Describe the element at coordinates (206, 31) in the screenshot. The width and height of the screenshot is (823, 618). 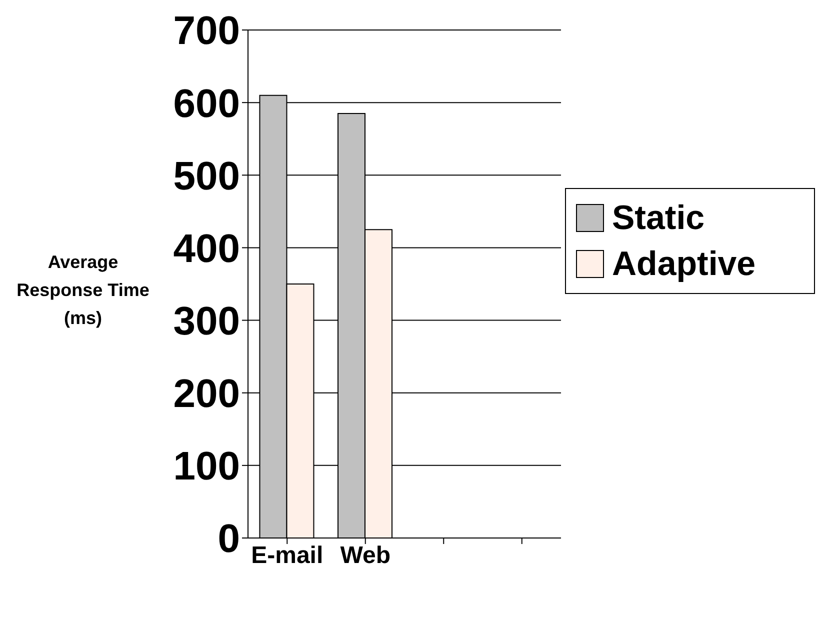
I see `y-tick-label: 700` at that location.